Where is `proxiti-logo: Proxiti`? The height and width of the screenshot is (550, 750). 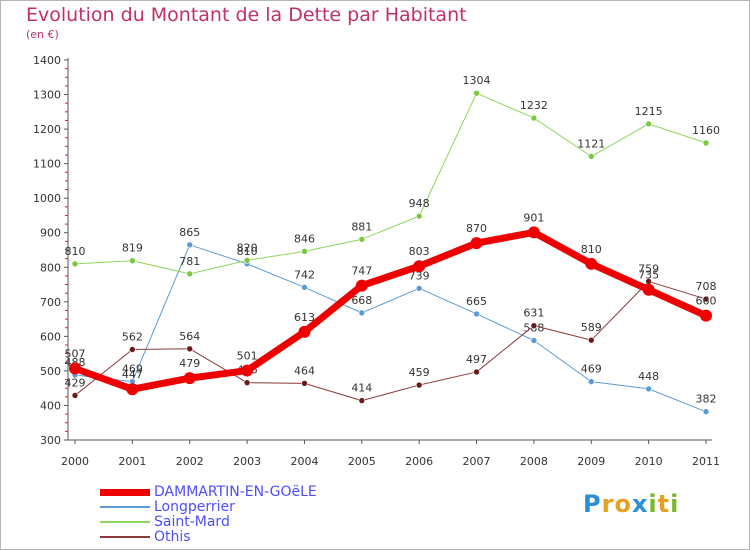 proxiti-logo: Proxiti is located at coordinates (631, 504).